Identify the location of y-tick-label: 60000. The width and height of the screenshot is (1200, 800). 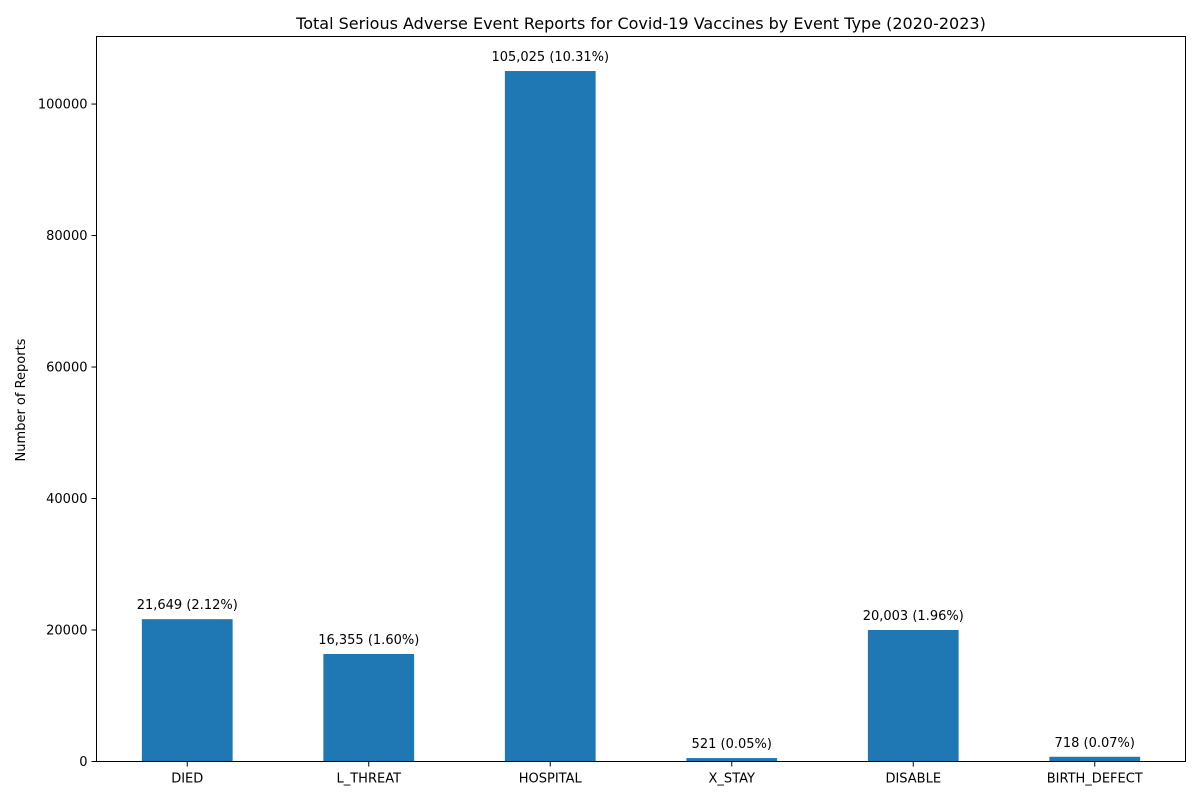
(66, 368).